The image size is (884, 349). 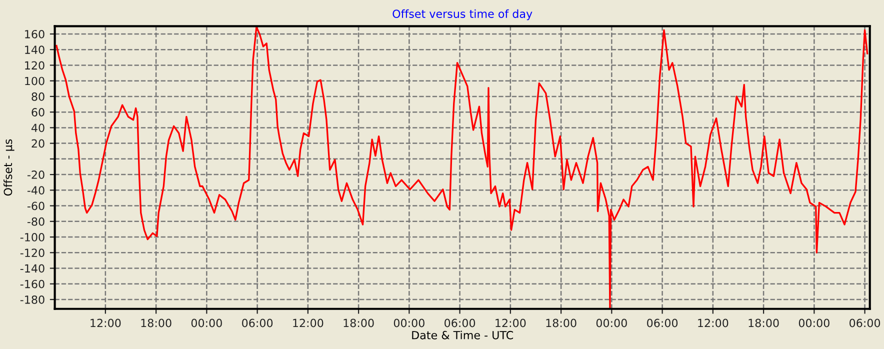 I want to click on y-tick-label: -140, so click(x=32, y=268).